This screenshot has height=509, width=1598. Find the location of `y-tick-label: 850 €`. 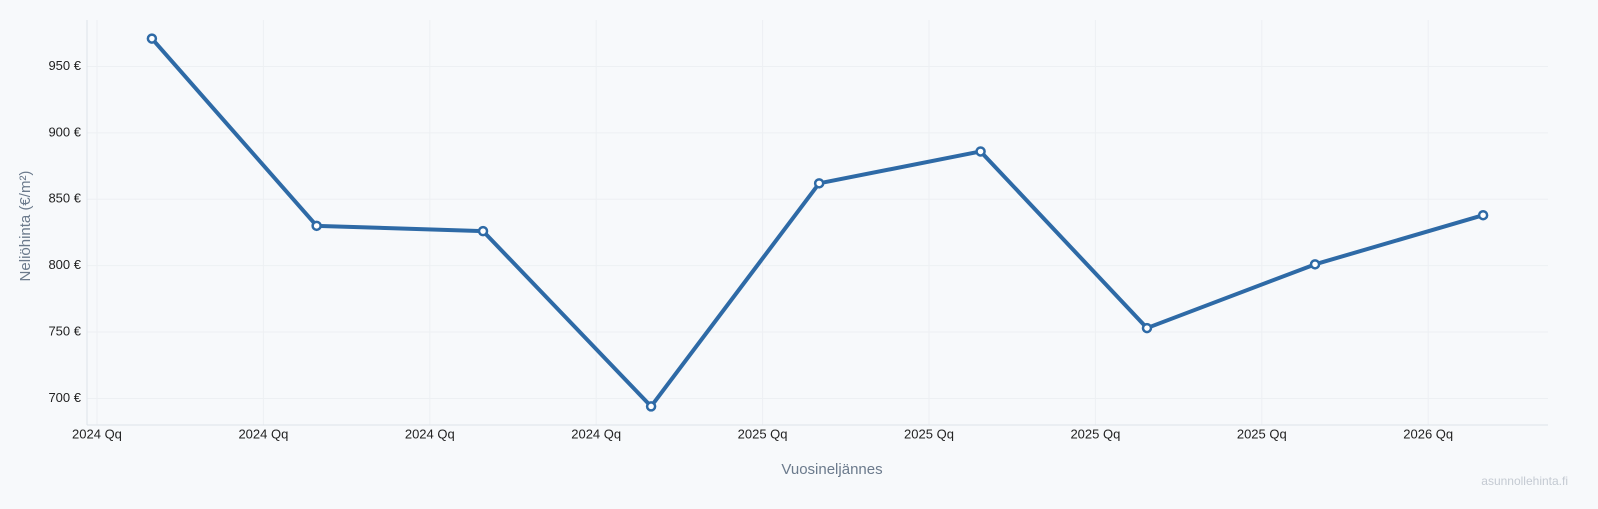

y-tick-label: 850 € is located at coordinates (64, 198).